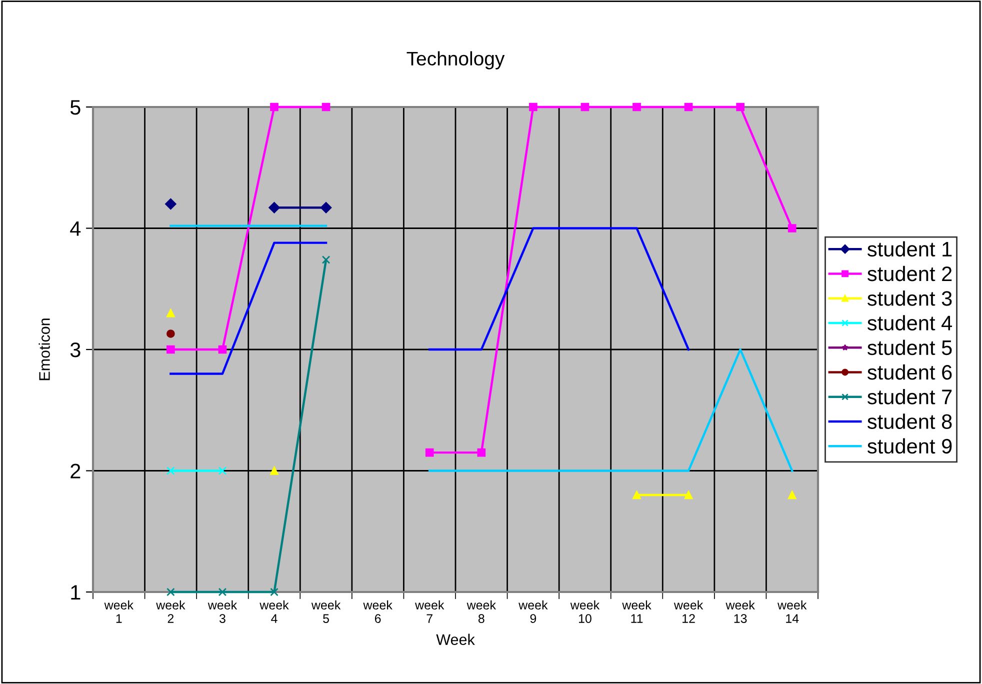  I want to click on y-tick-label: 1, so click(75, 592).